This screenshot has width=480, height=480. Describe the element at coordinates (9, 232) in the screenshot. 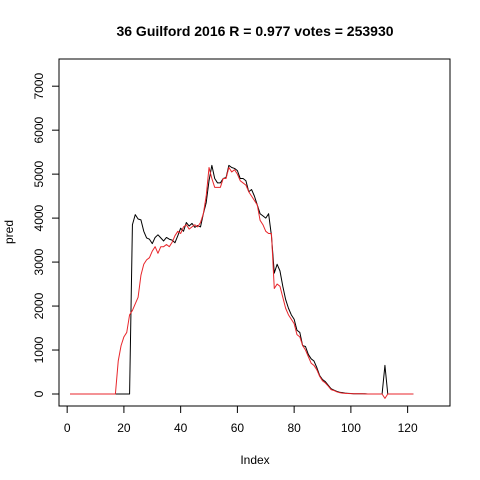

I see `y-axis-label: pred` at that location.